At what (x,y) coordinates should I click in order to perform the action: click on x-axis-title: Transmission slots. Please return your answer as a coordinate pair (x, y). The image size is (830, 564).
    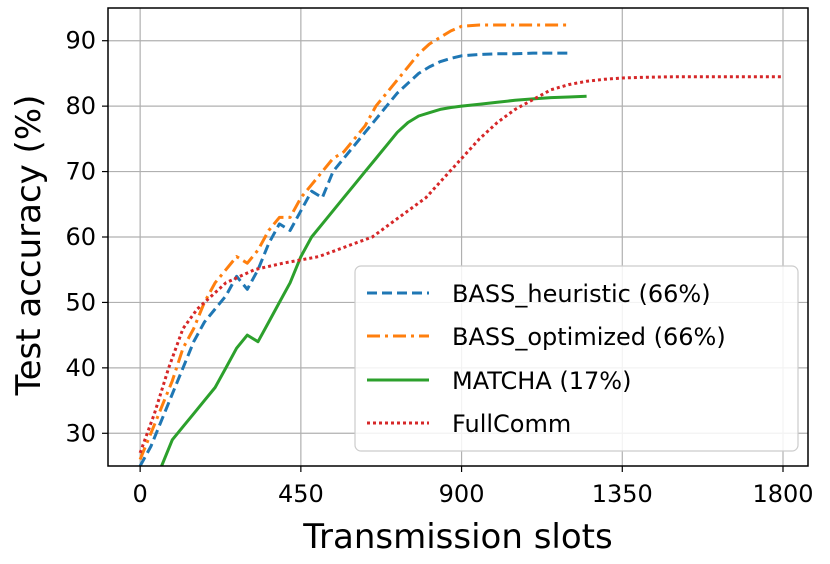
    Looking at the image, I should click on (457, 537).